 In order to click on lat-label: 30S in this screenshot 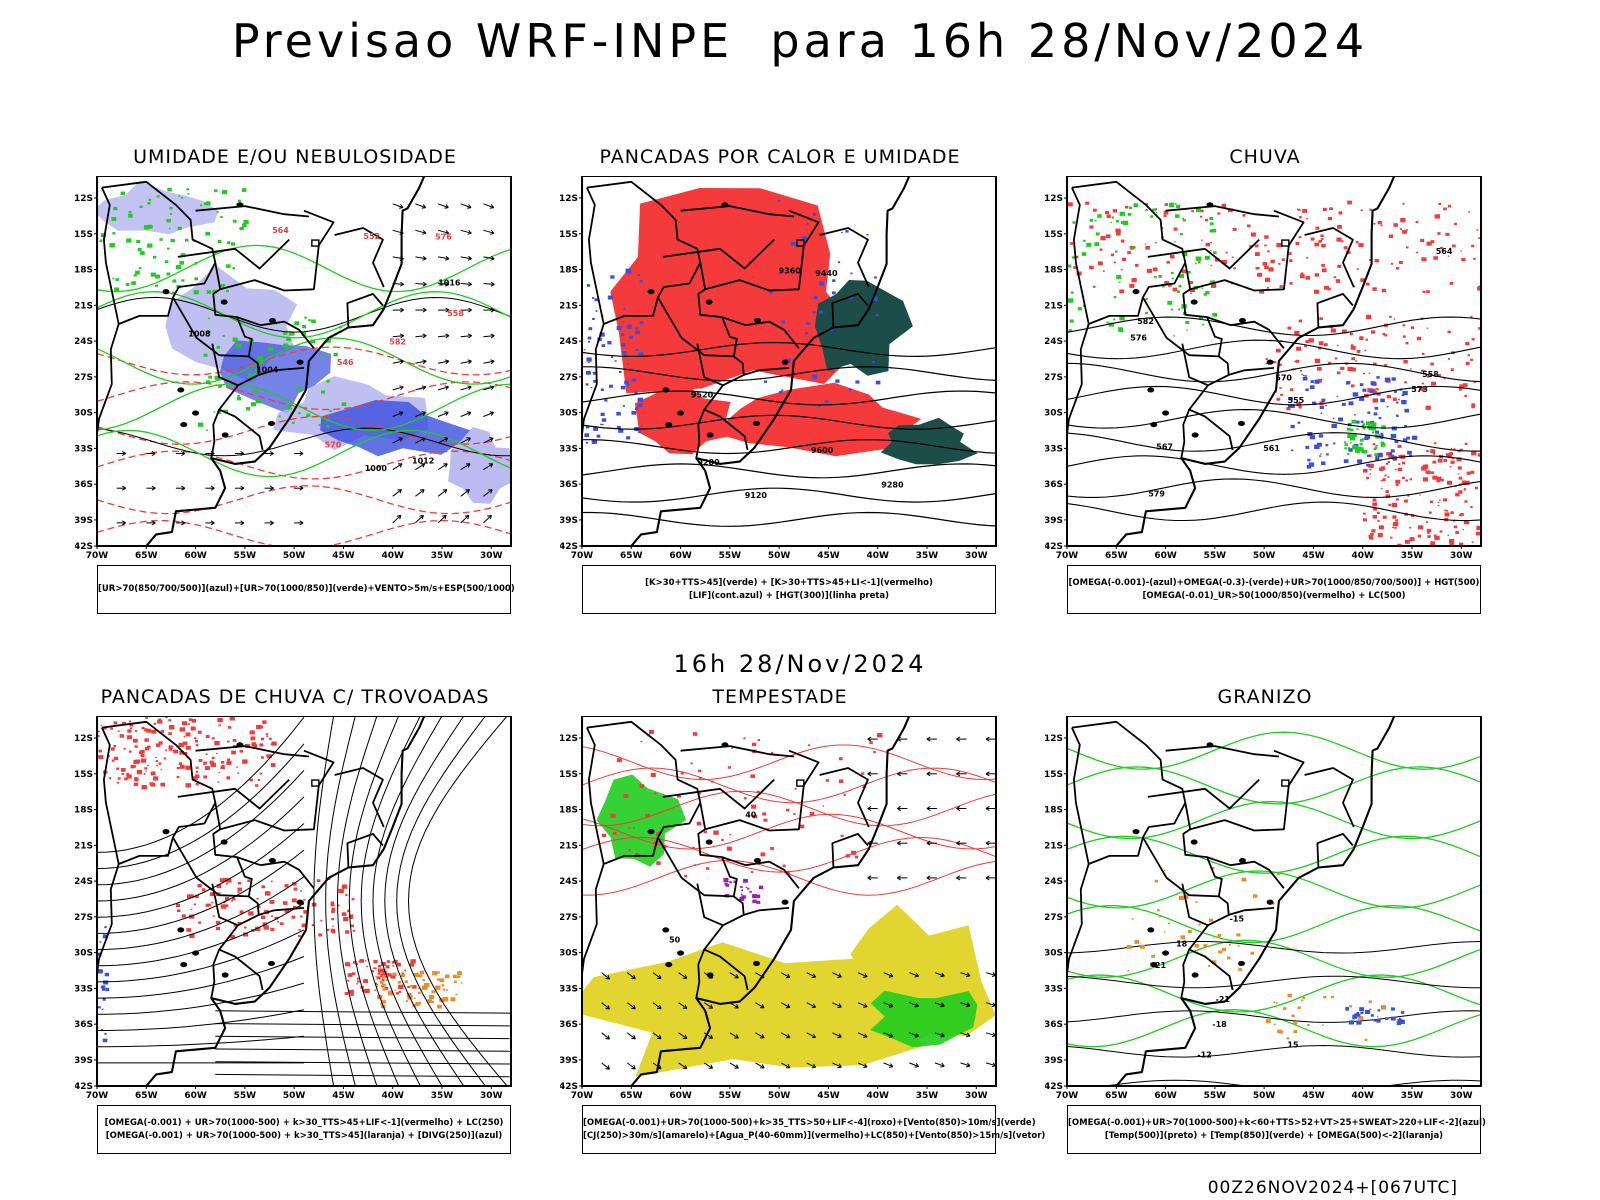, I will do `click(1054, 414)`.